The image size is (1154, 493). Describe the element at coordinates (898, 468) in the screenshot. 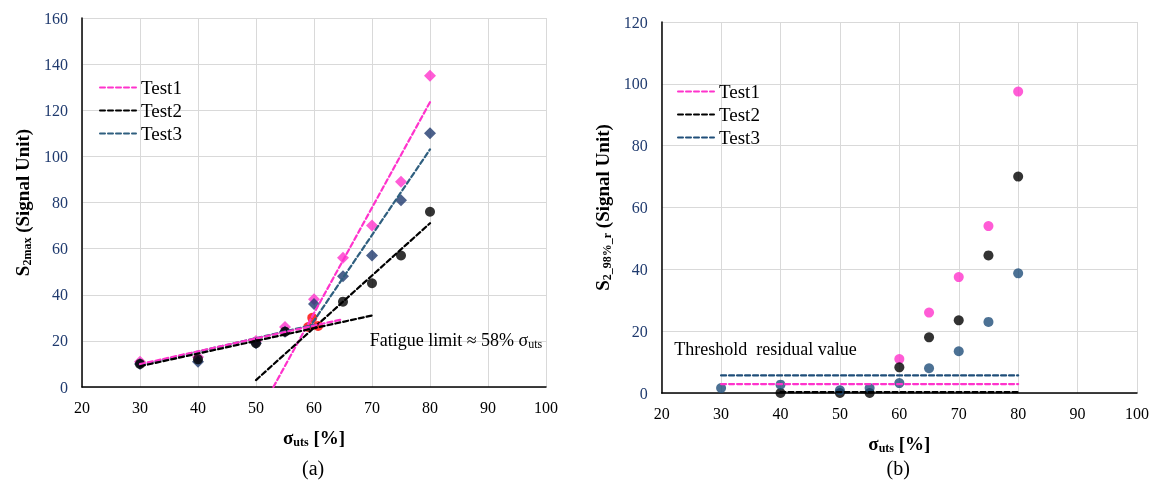

I see `text: (b)` at that location.